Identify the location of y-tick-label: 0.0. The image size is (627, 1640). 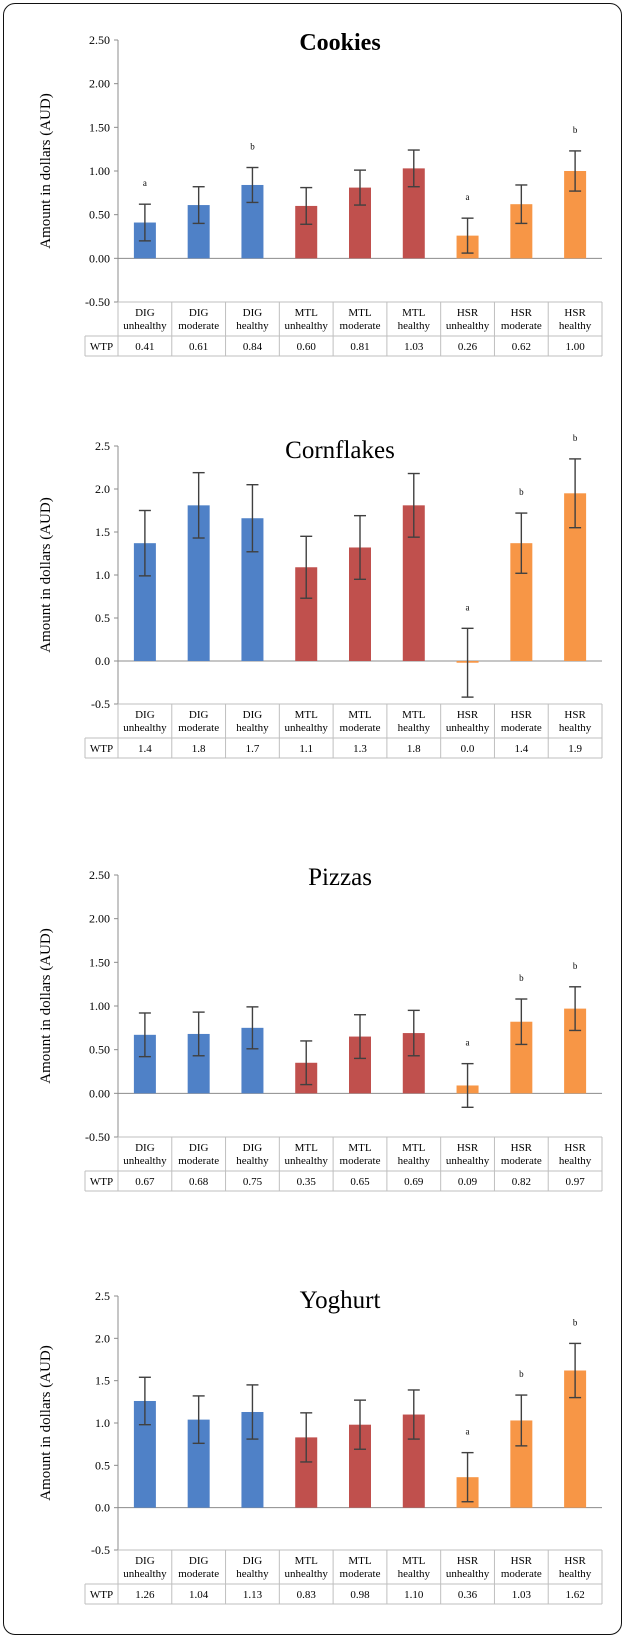
(102, 1508).